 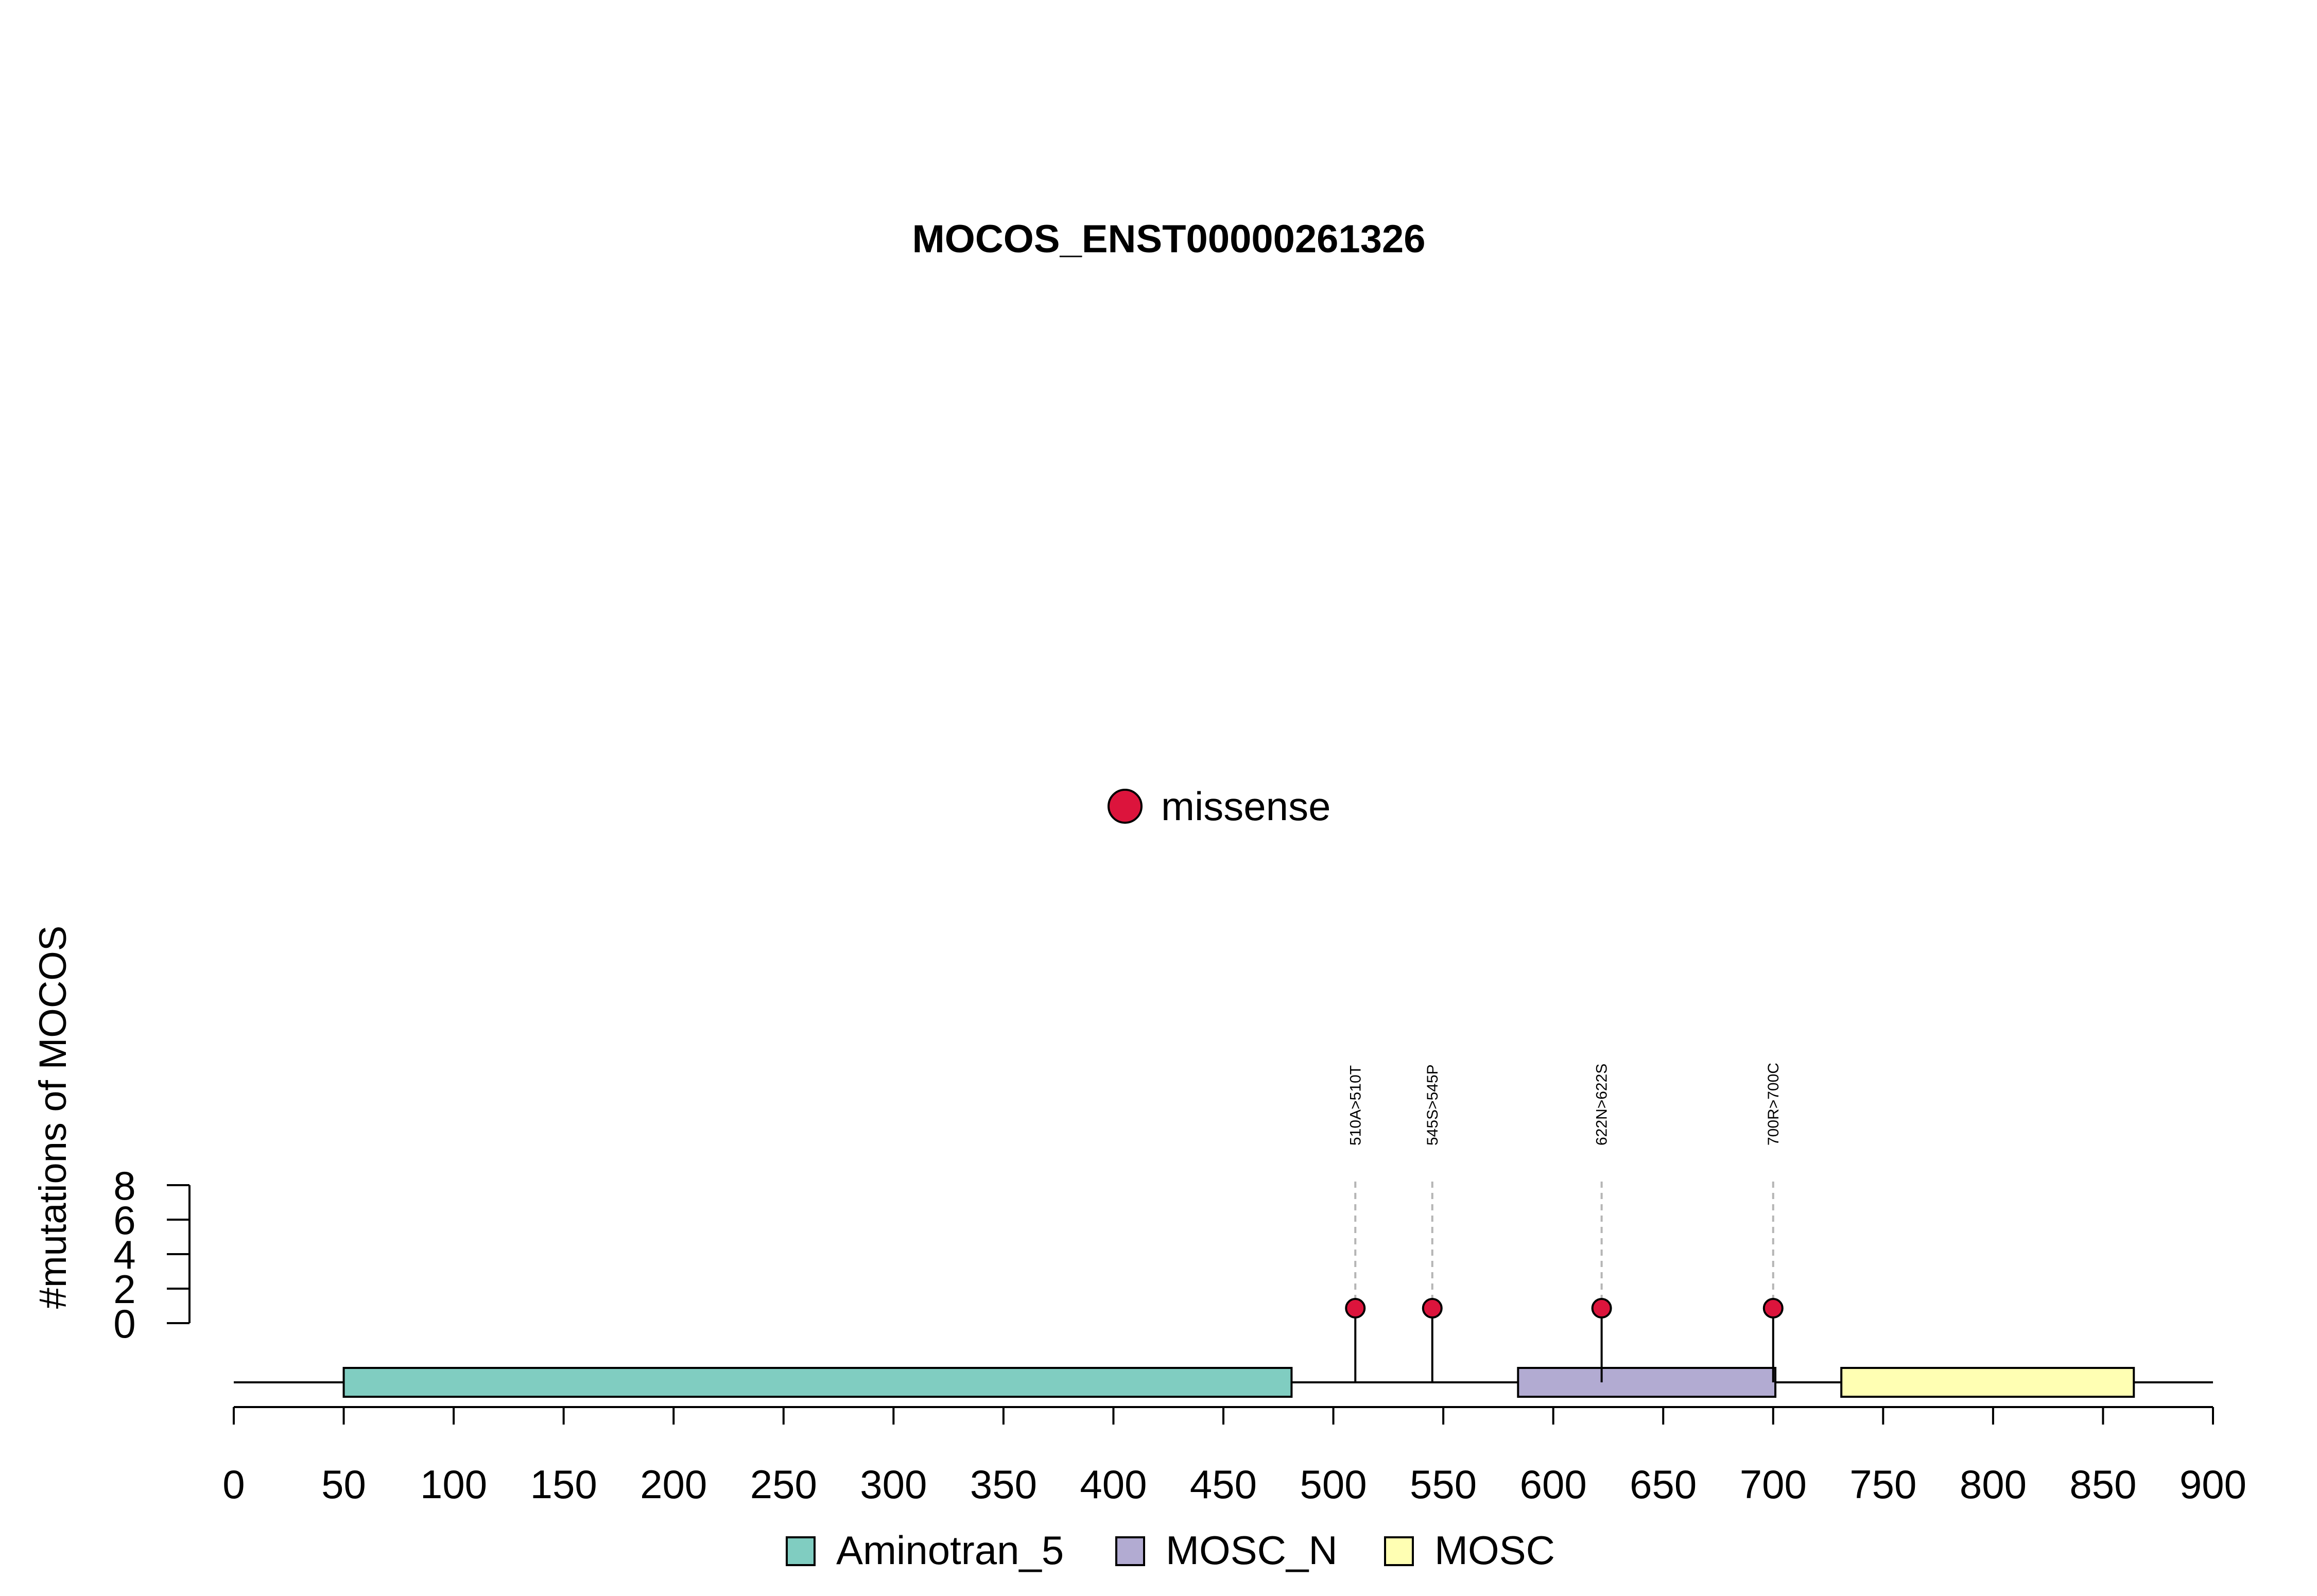 What do you see at coordinates (124, 1289) in the screenshot?
I see `y-tick-label: 2` at bounding box center [124, 1289].